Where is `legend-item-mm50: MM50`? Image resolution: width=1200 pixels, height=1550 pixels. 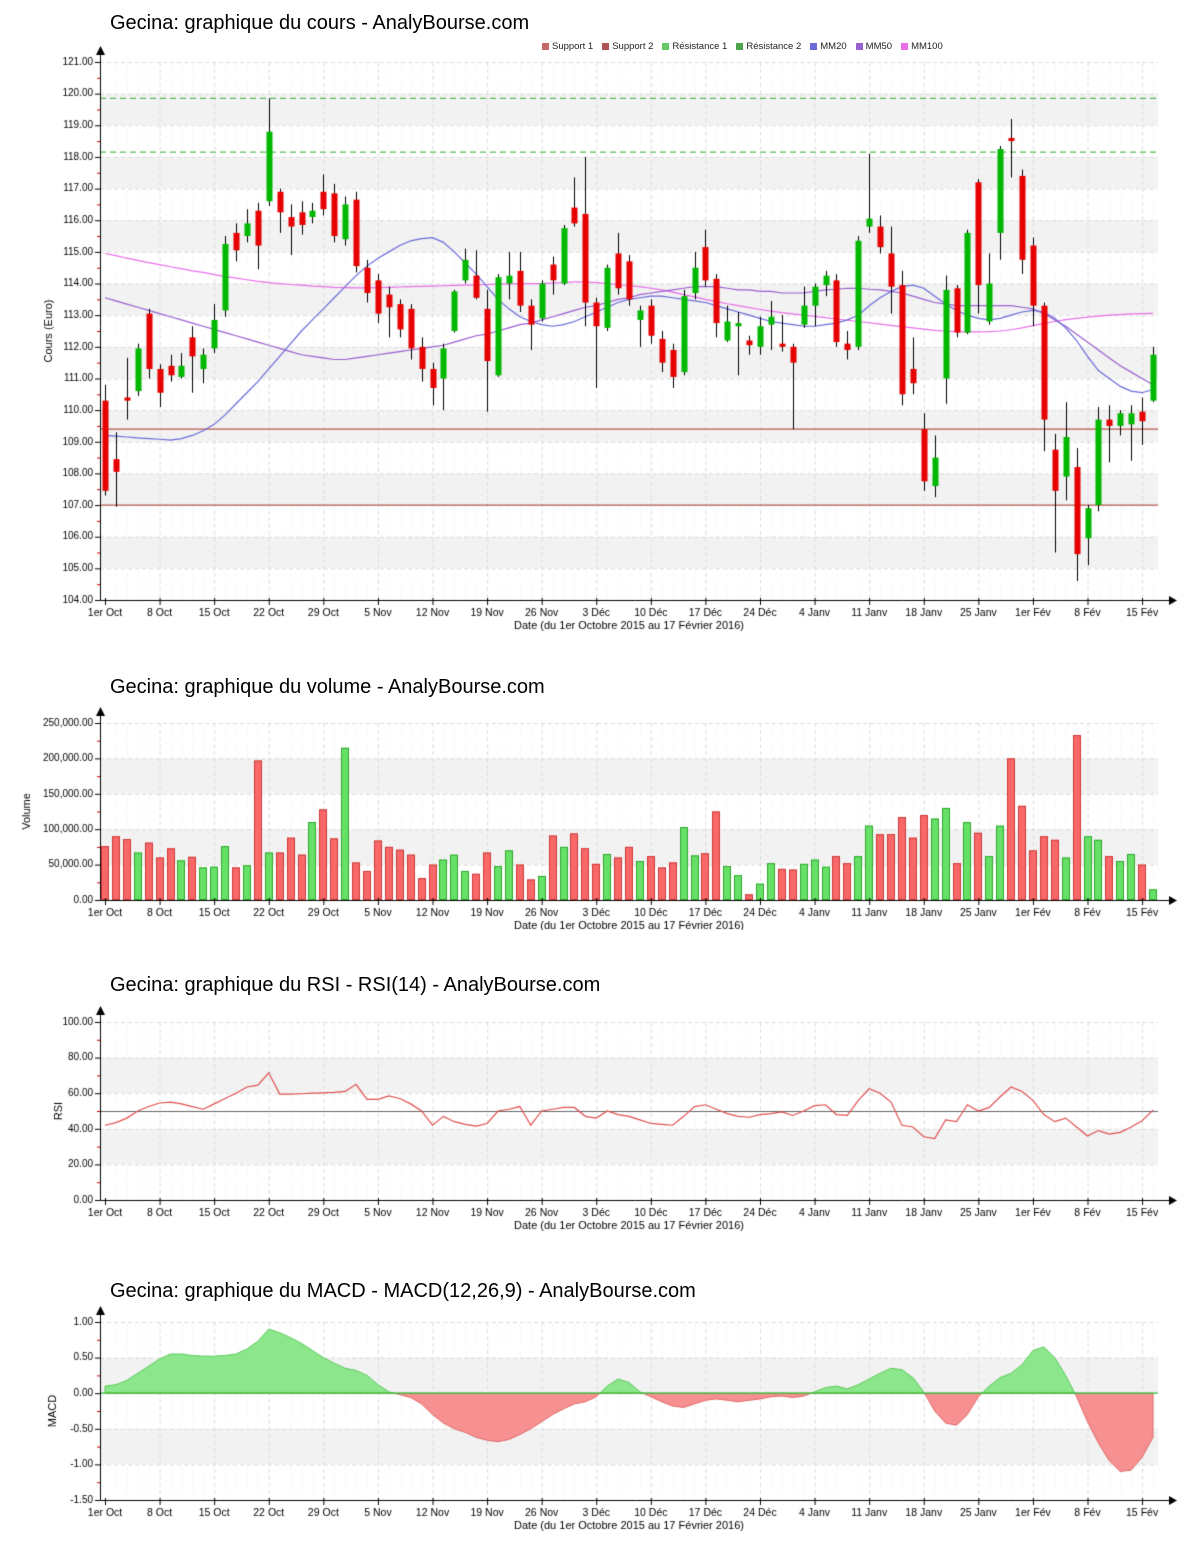 legend-item-mm50: MM50 is located at coordinates (874, 46).